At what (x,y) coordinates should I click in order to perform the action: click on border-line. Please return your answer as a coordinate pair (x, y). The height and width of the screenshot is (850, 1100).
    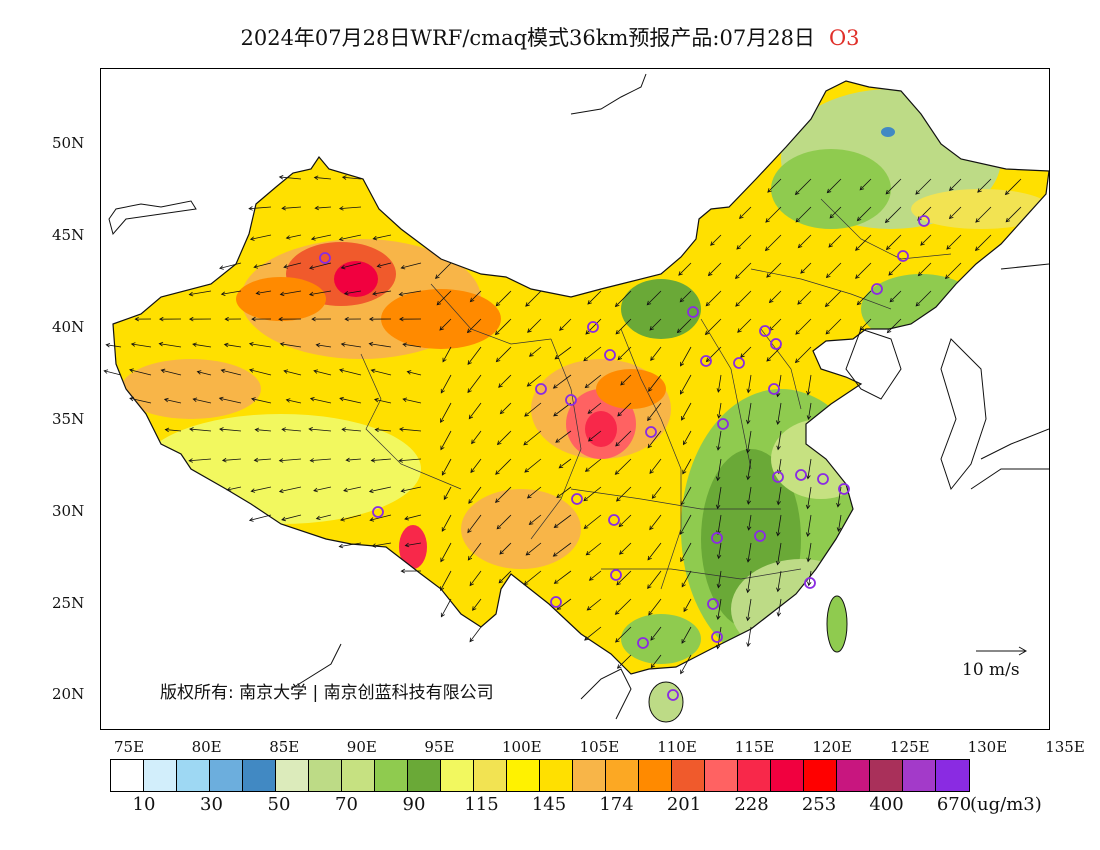
    Looking at the image, I should click on (491, 314).